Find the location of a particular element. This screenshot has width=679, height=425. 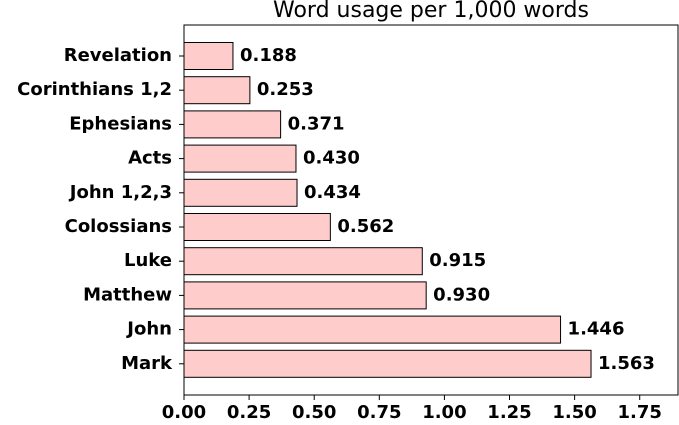

value-label: 0.430 is located at coordinates (331, 158).